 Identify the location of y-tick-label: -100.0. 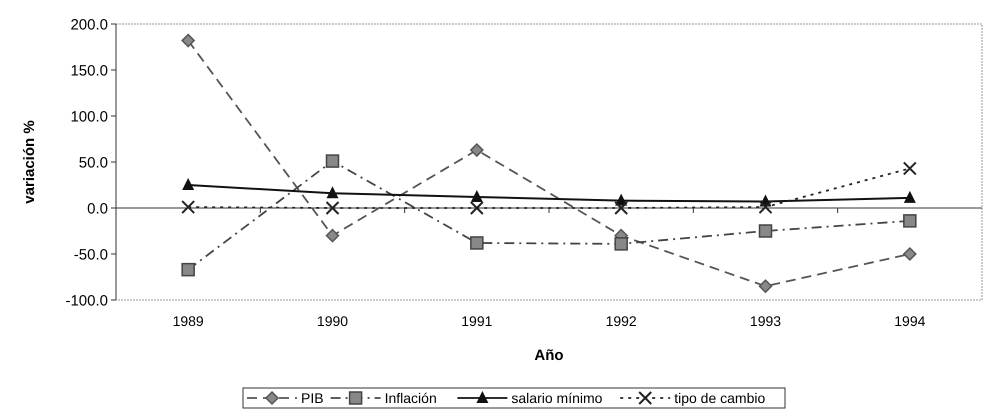
(86, 301).